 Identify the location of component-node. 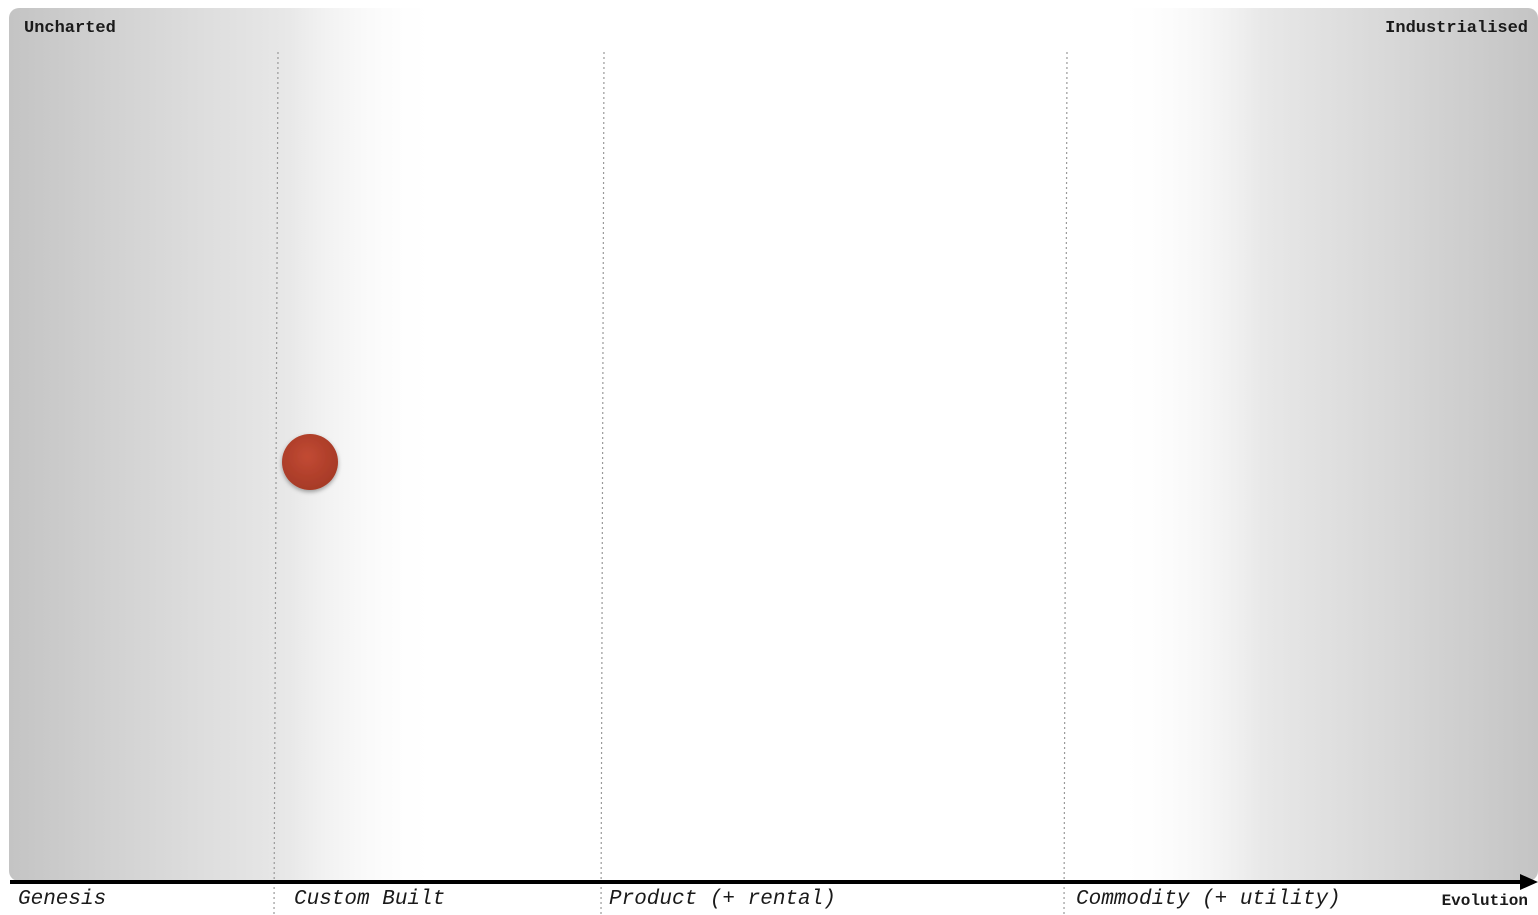
(310, 462).